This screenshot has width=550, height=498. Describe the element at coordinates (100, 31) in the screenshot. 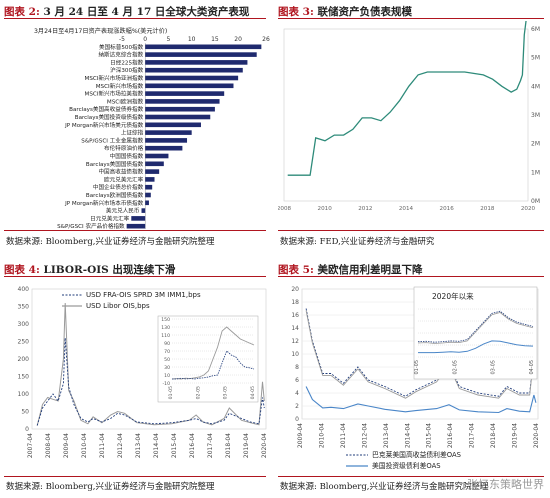

I see `chart-title: 3月24日至4月17日资产表现涨跌幅%(美元计价)` at that location.